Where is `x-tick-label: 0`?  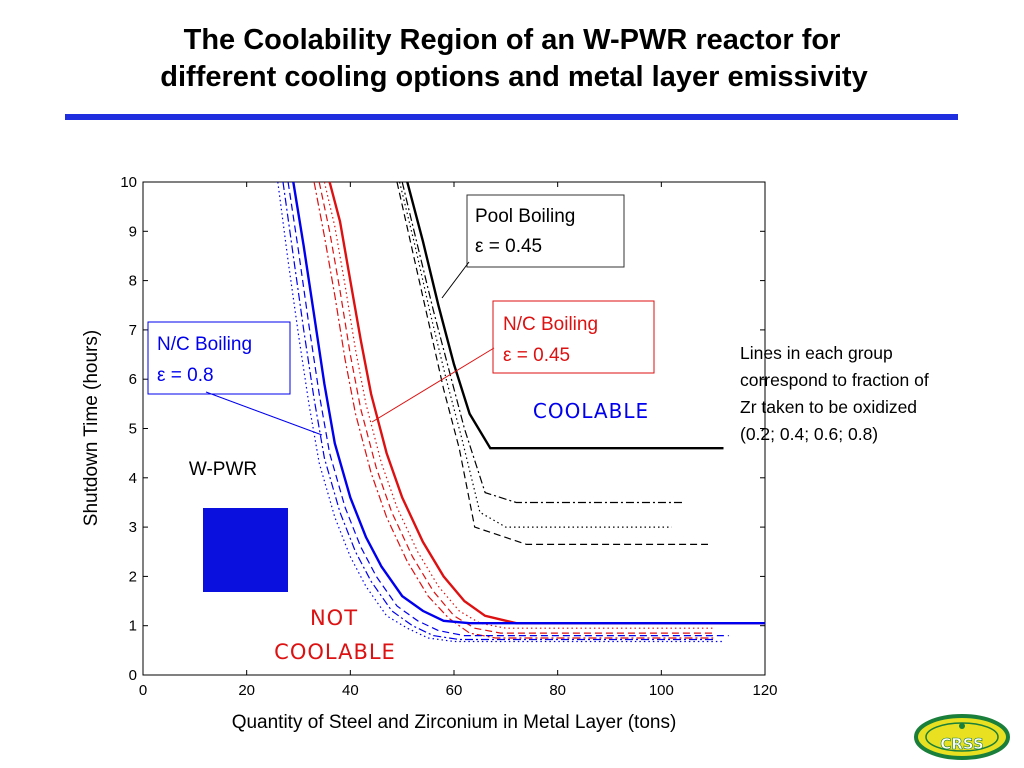 x-tick-label: 0 is located at coordinates (143, 690).